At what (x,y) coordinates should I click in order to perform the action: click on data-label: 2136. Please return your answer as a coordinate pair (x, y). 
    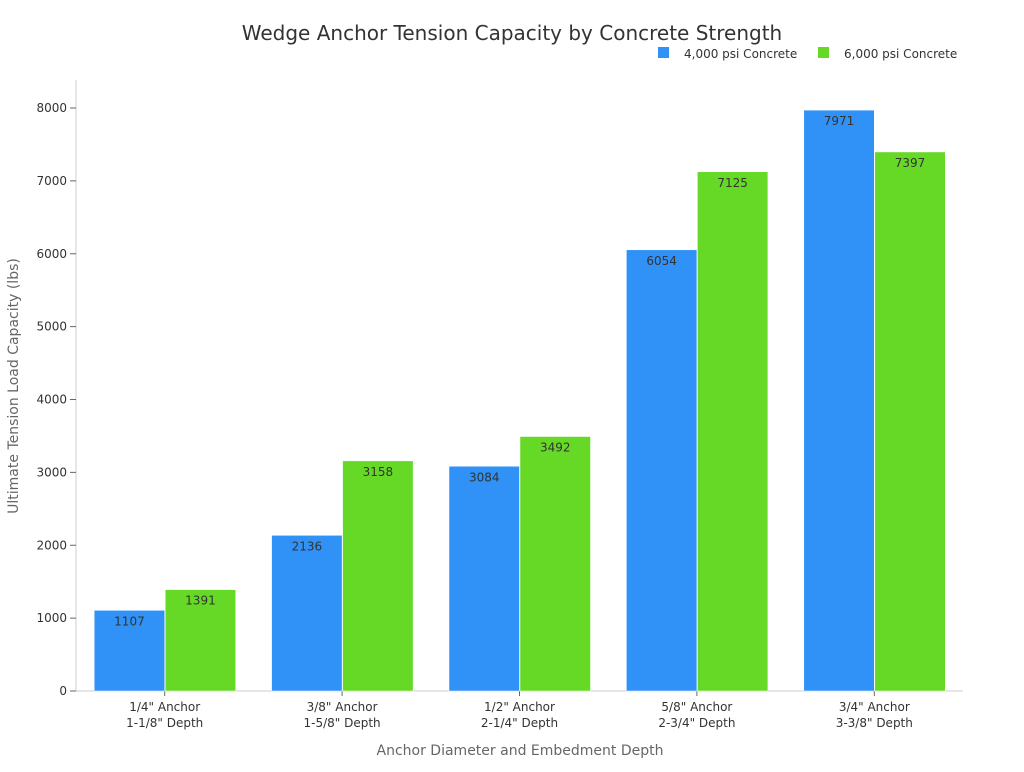
    Looking at the image, I should click on (307, 546).